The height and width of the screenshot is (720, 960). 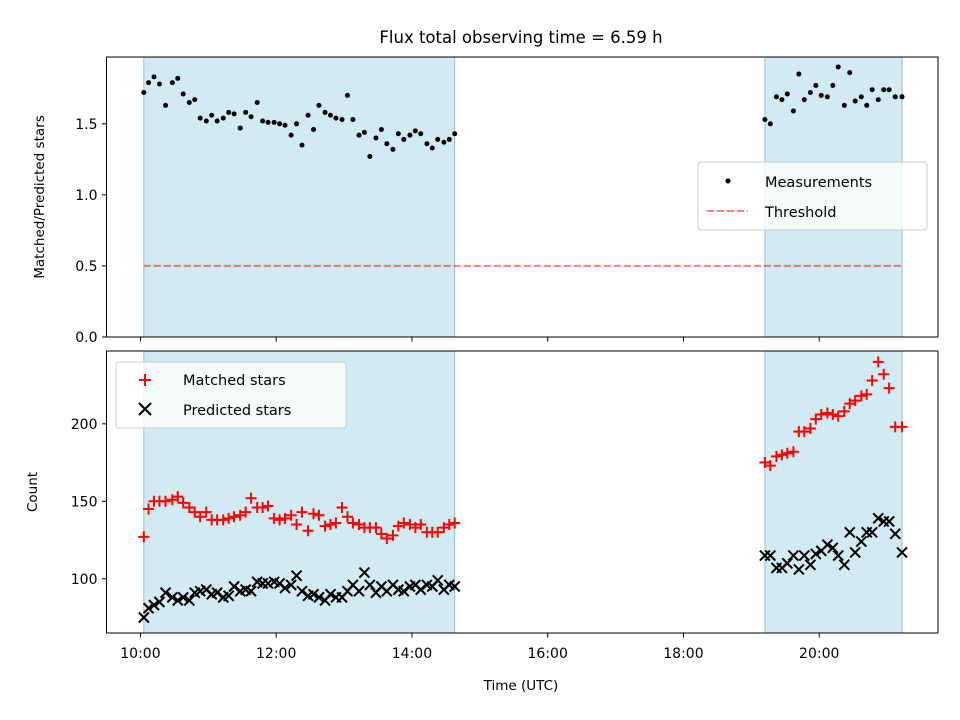 What do you see at coordinates (86, 196) in the screenshot?
I see `y-tick-label: 1.0` at bounding box center [86, 196].